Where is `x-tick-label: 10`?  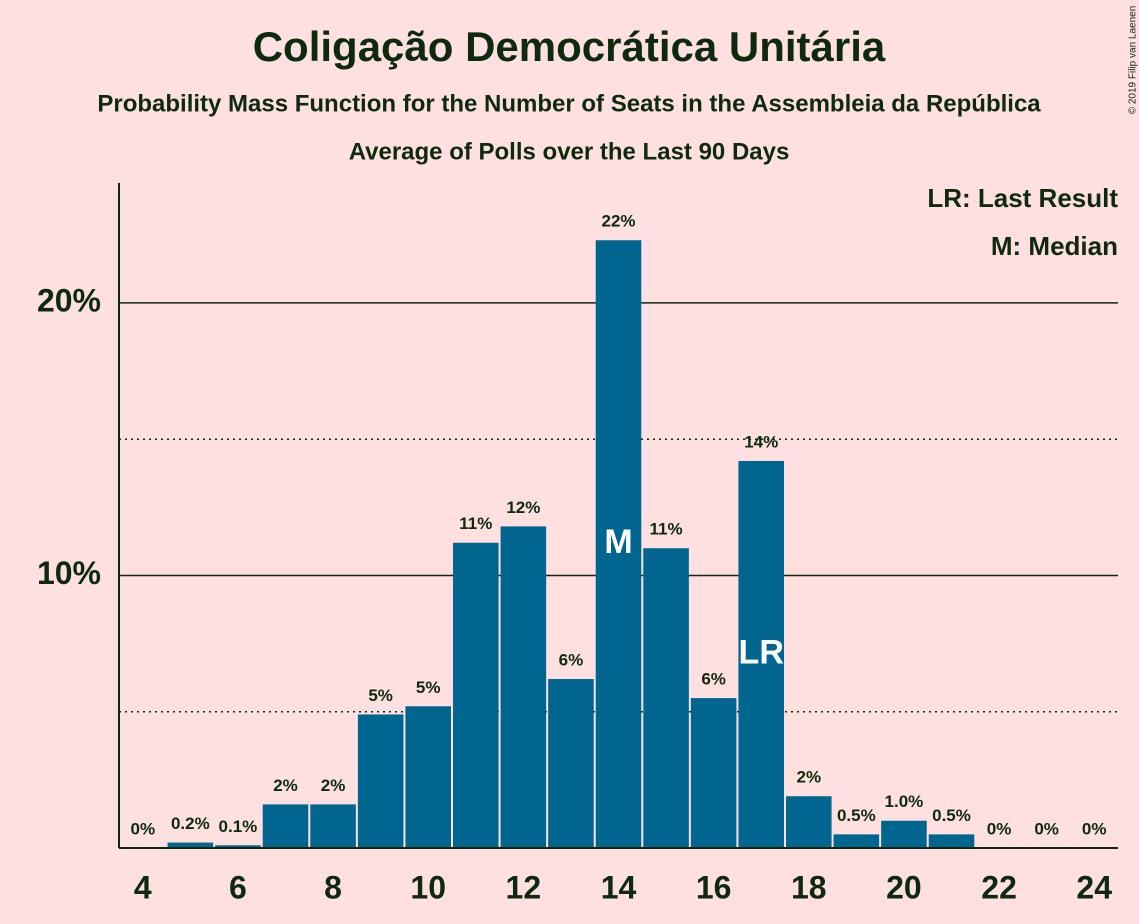 x-tick-label: 10 is located at coordinates (428, 887).